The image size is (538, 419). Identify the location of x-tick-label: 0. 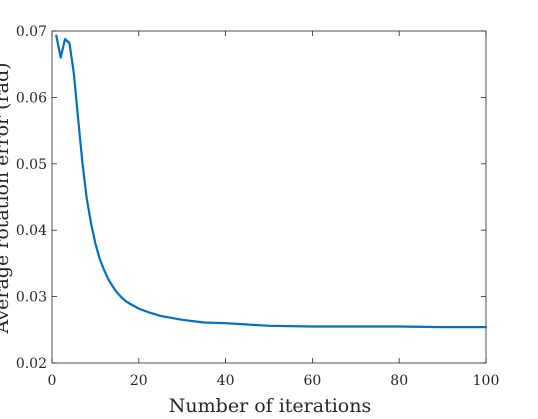
(52, 381).